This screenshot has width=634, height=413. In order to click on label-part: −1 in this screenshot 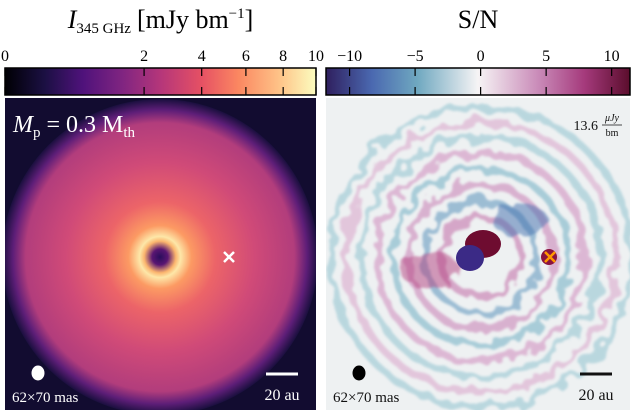, I will do `click(237, 14)`.